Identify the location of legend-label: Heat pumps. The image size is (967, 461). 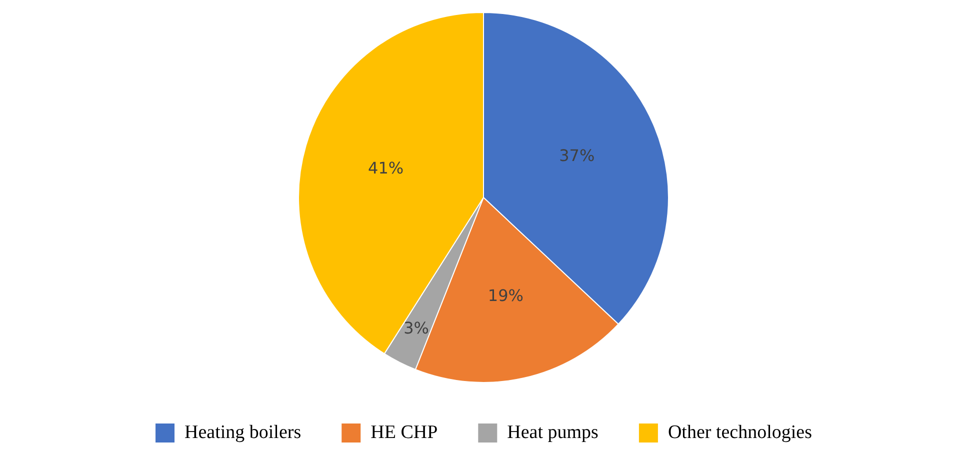
(552, 432).